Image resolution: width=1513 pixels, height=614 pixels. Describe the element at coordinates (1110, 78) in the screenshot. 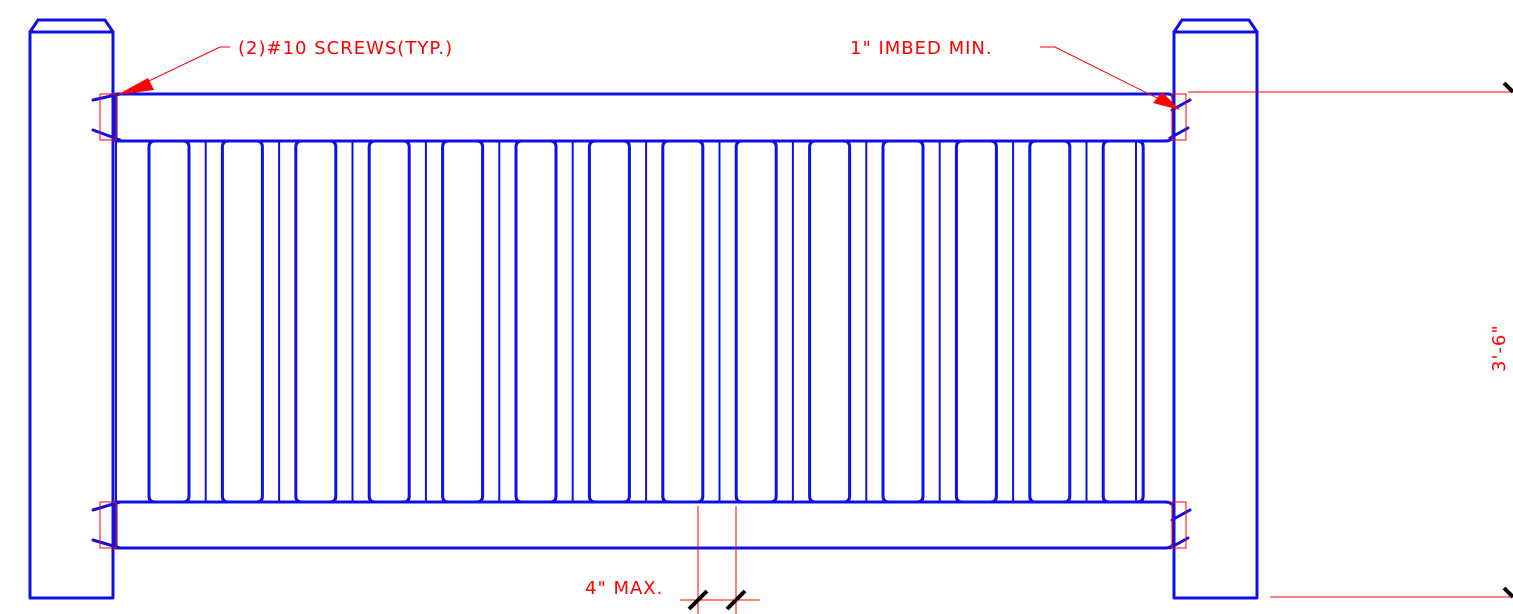

I see `imbed-leader` at that location.